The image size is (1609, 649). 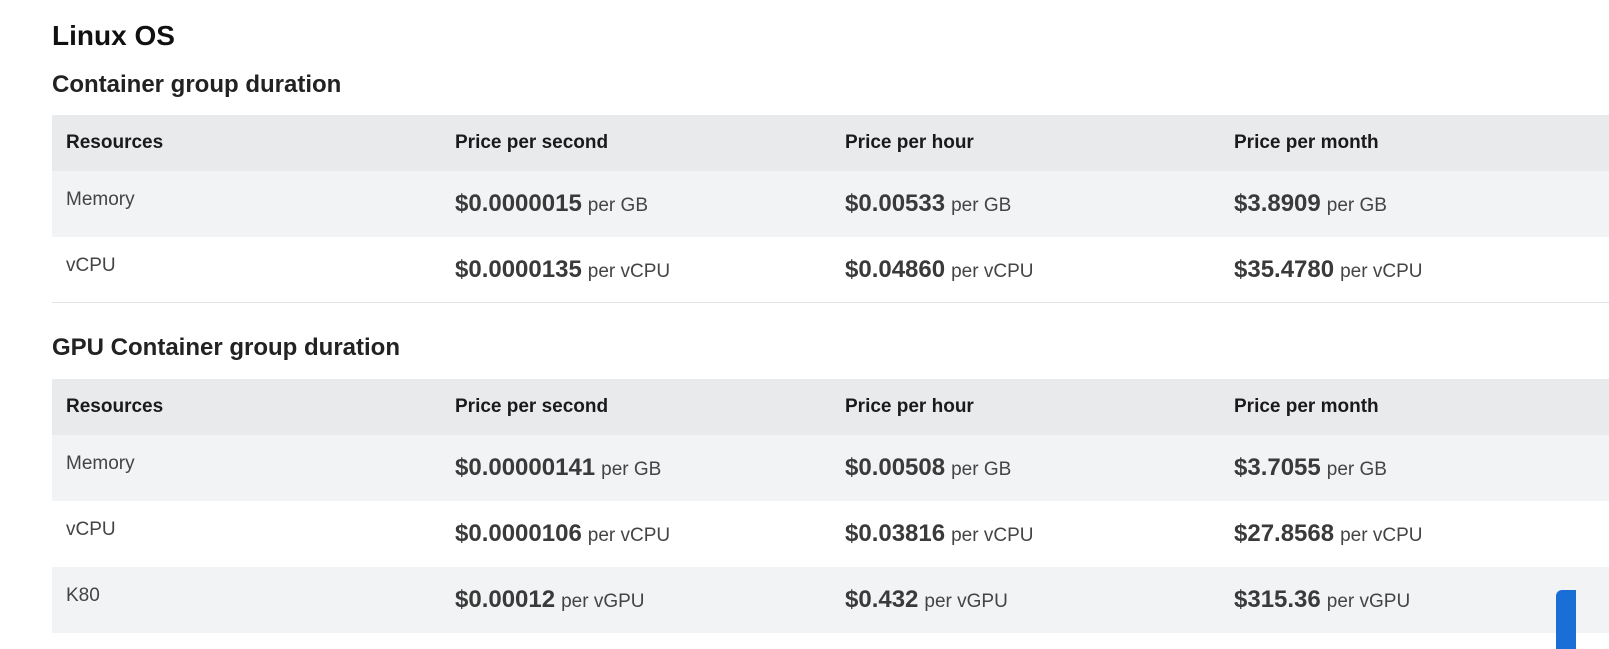 What do you see at coordinates (895, 533) in the screenshot?
I see `price-value: $0.03816` at bounding box center [895, 533].